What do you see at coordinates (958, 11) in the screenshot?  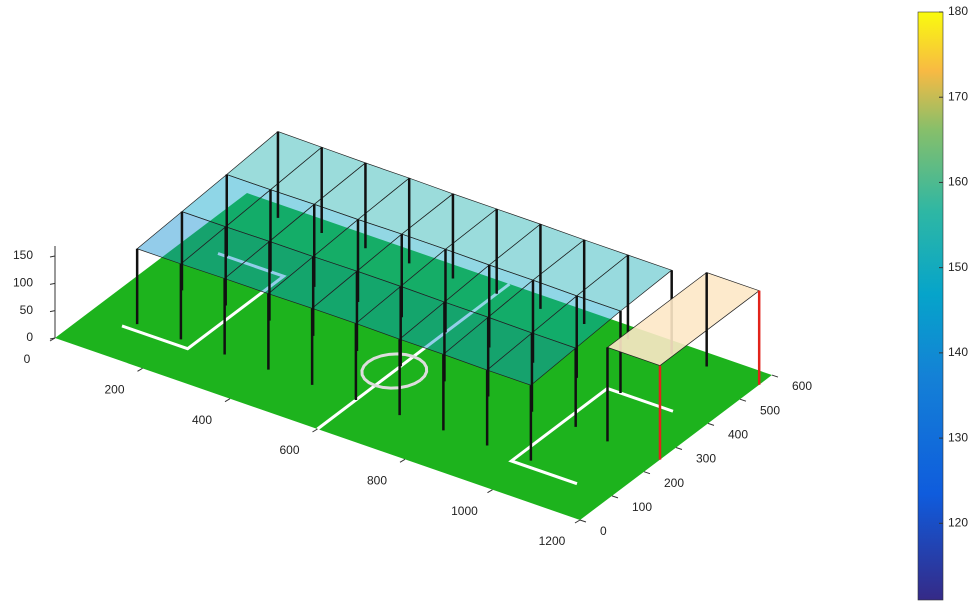 I see `colorbar-tick-label: 180` at bounding box center [958, 11].